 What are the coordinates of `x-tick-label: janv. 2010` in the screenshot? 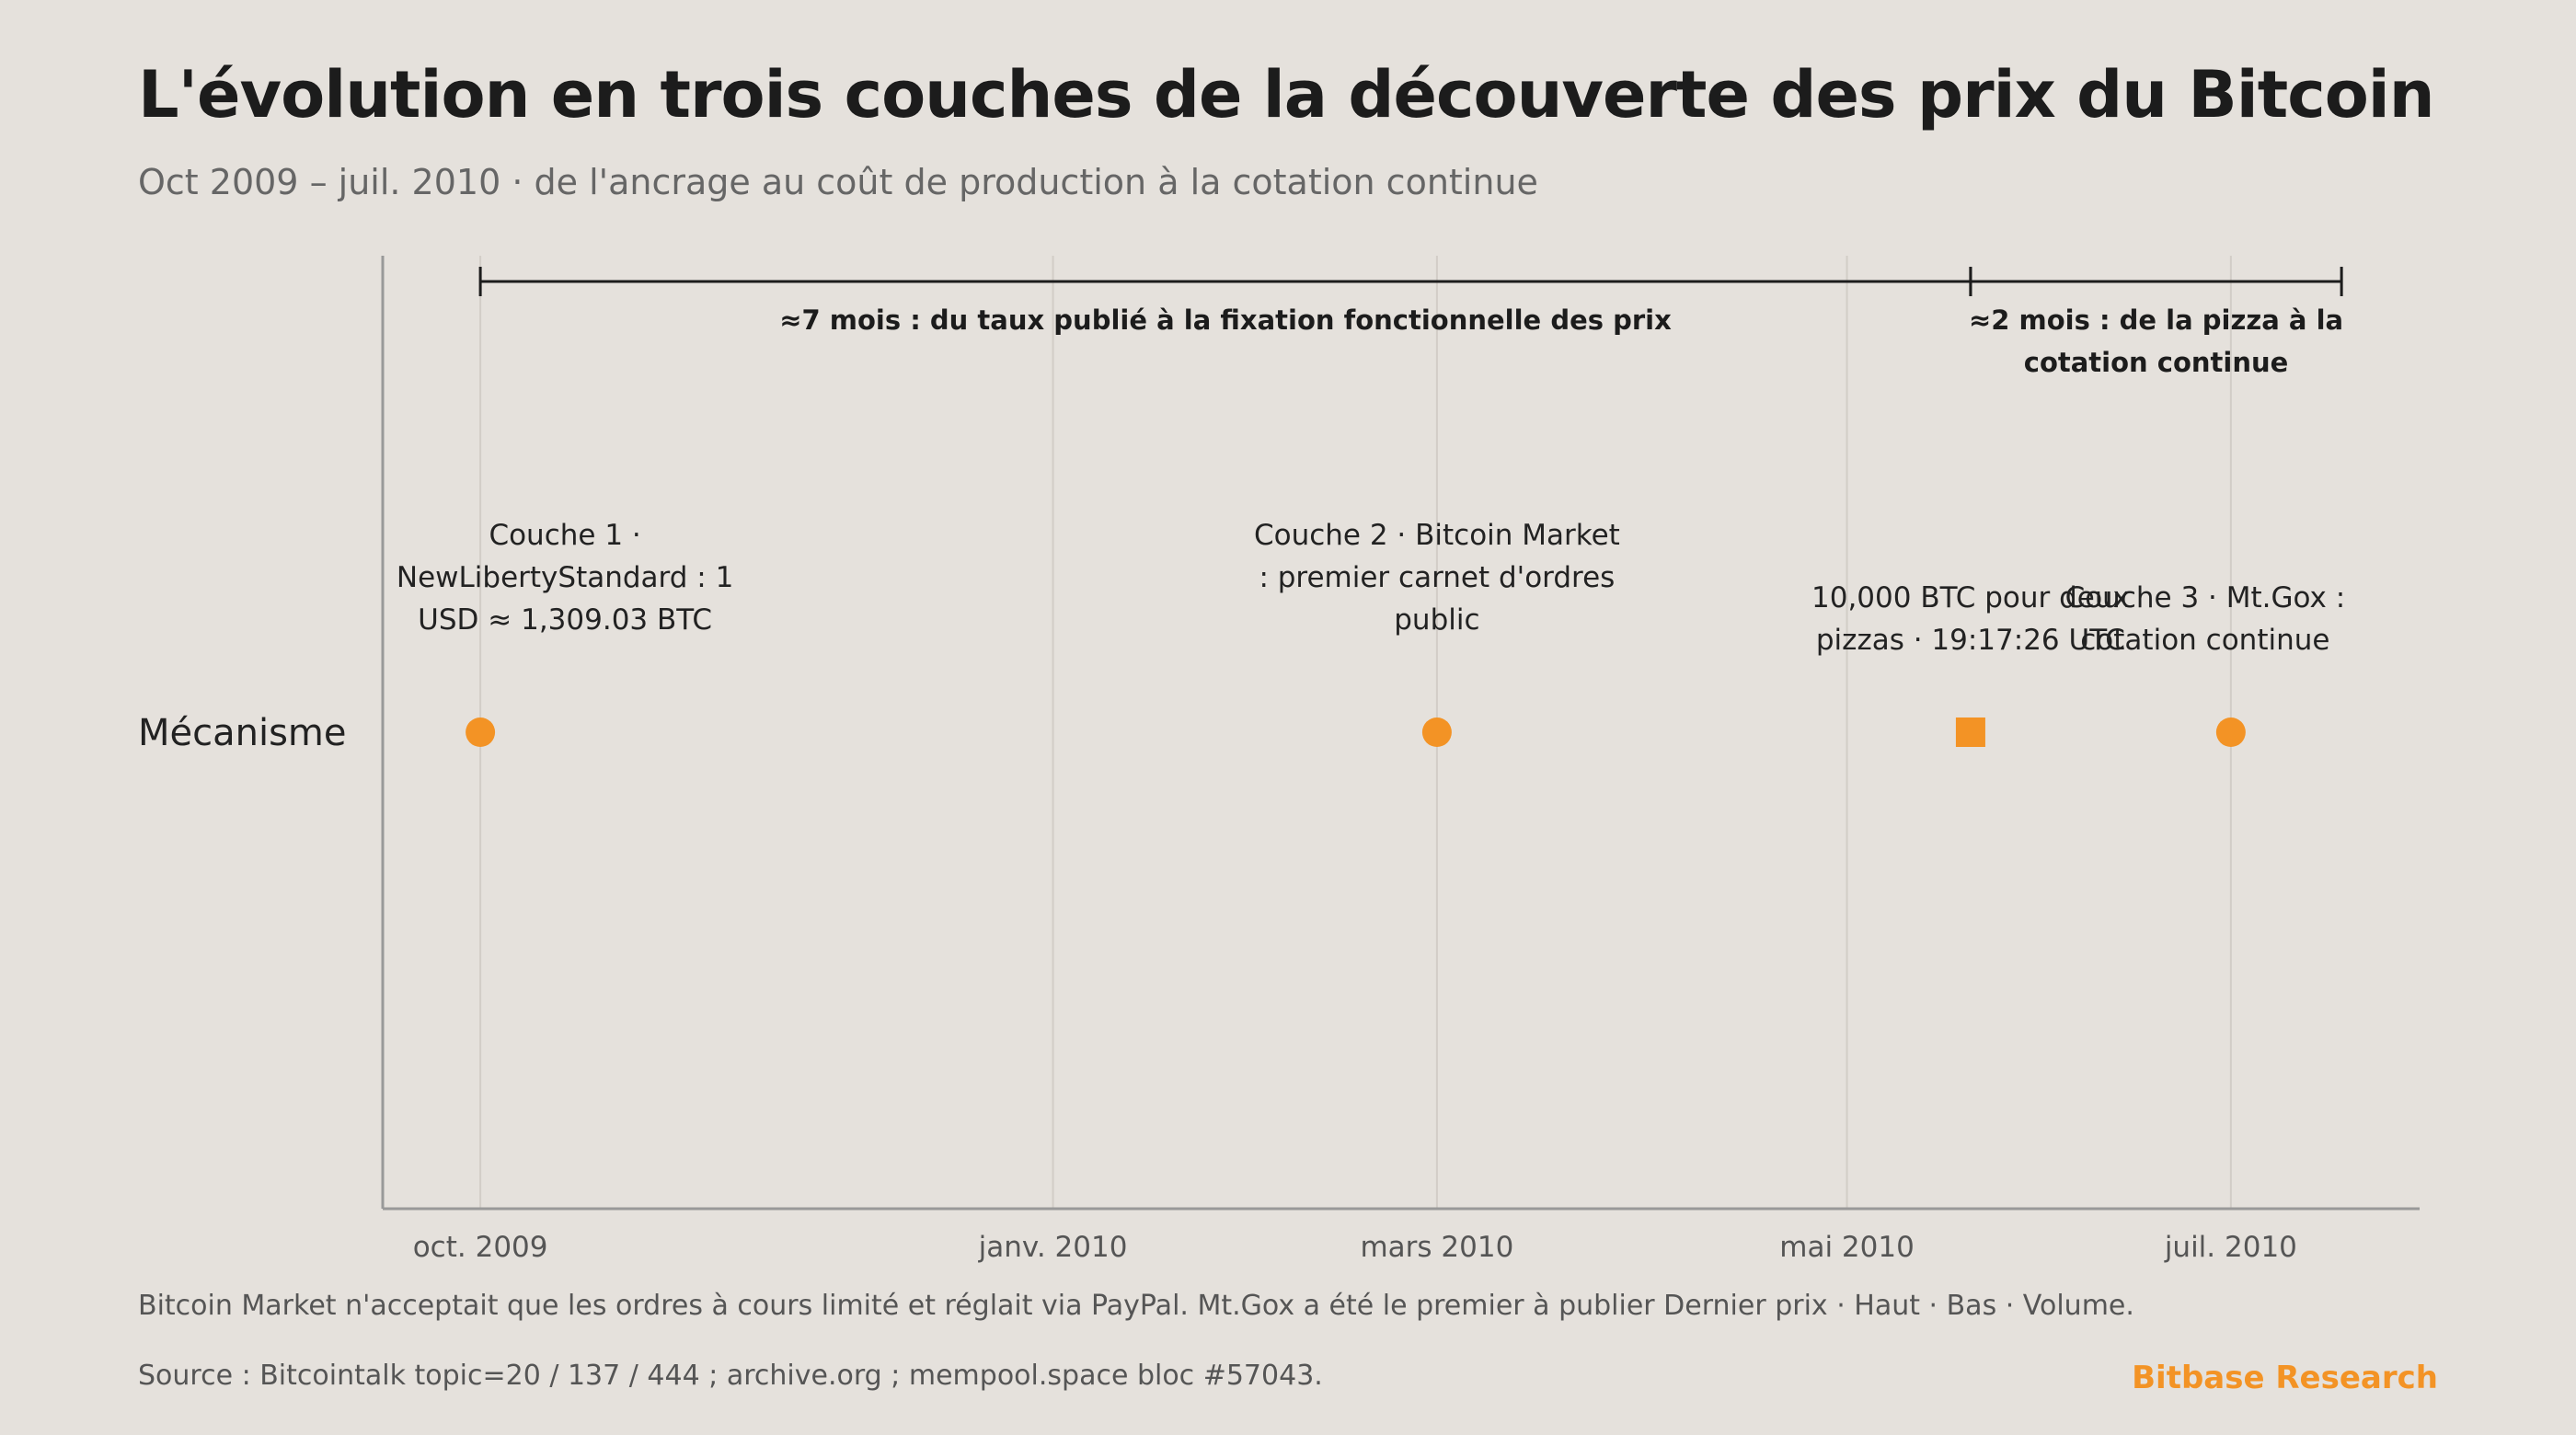 It's located at (1053, 1247).